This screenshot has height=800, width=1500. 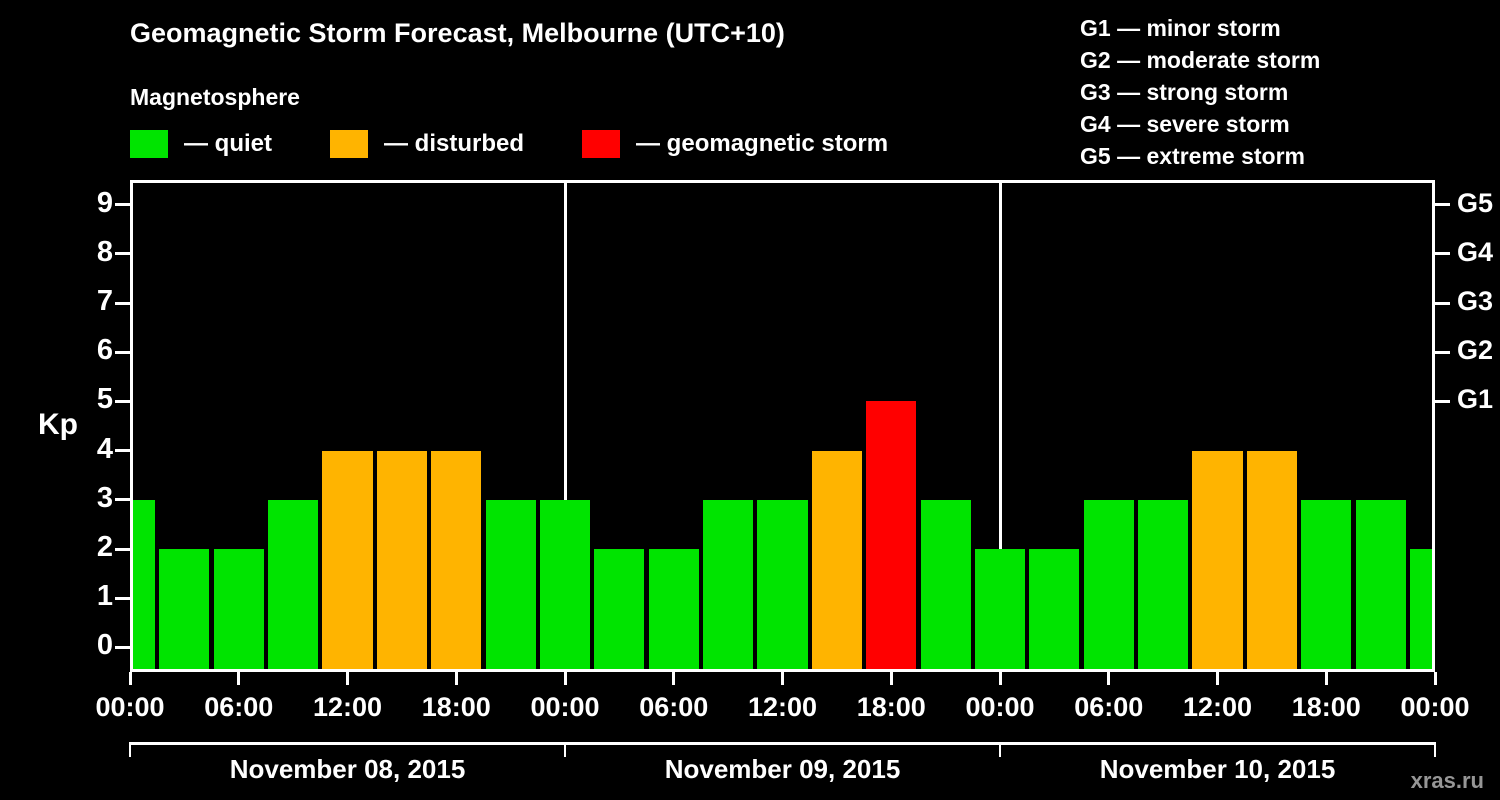 I want to click on g-tick-label: G3, so click(x=1475, y=301).